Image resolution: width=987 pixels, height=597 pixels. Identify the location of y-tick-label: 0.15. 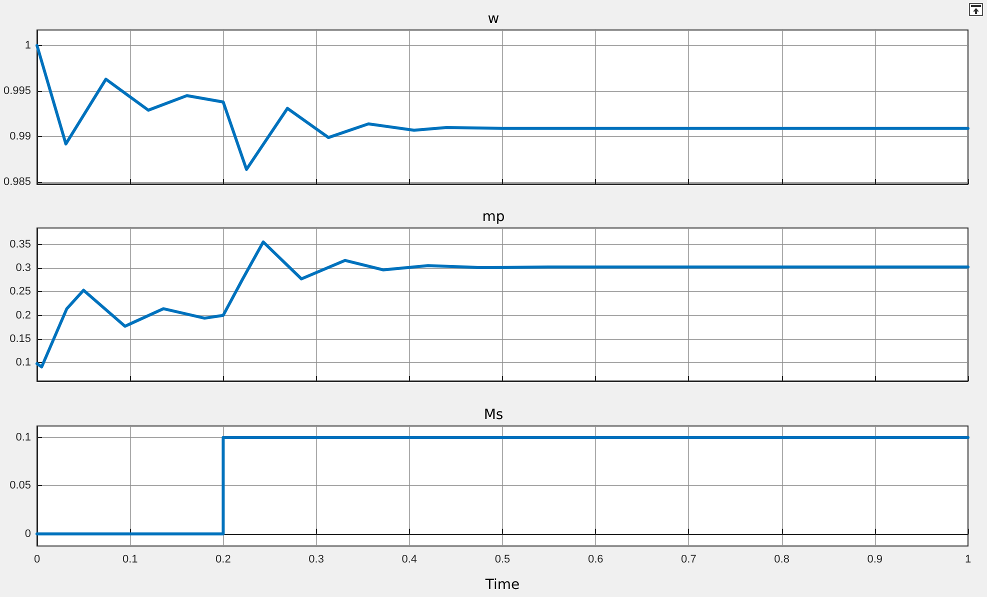
(20, 339).